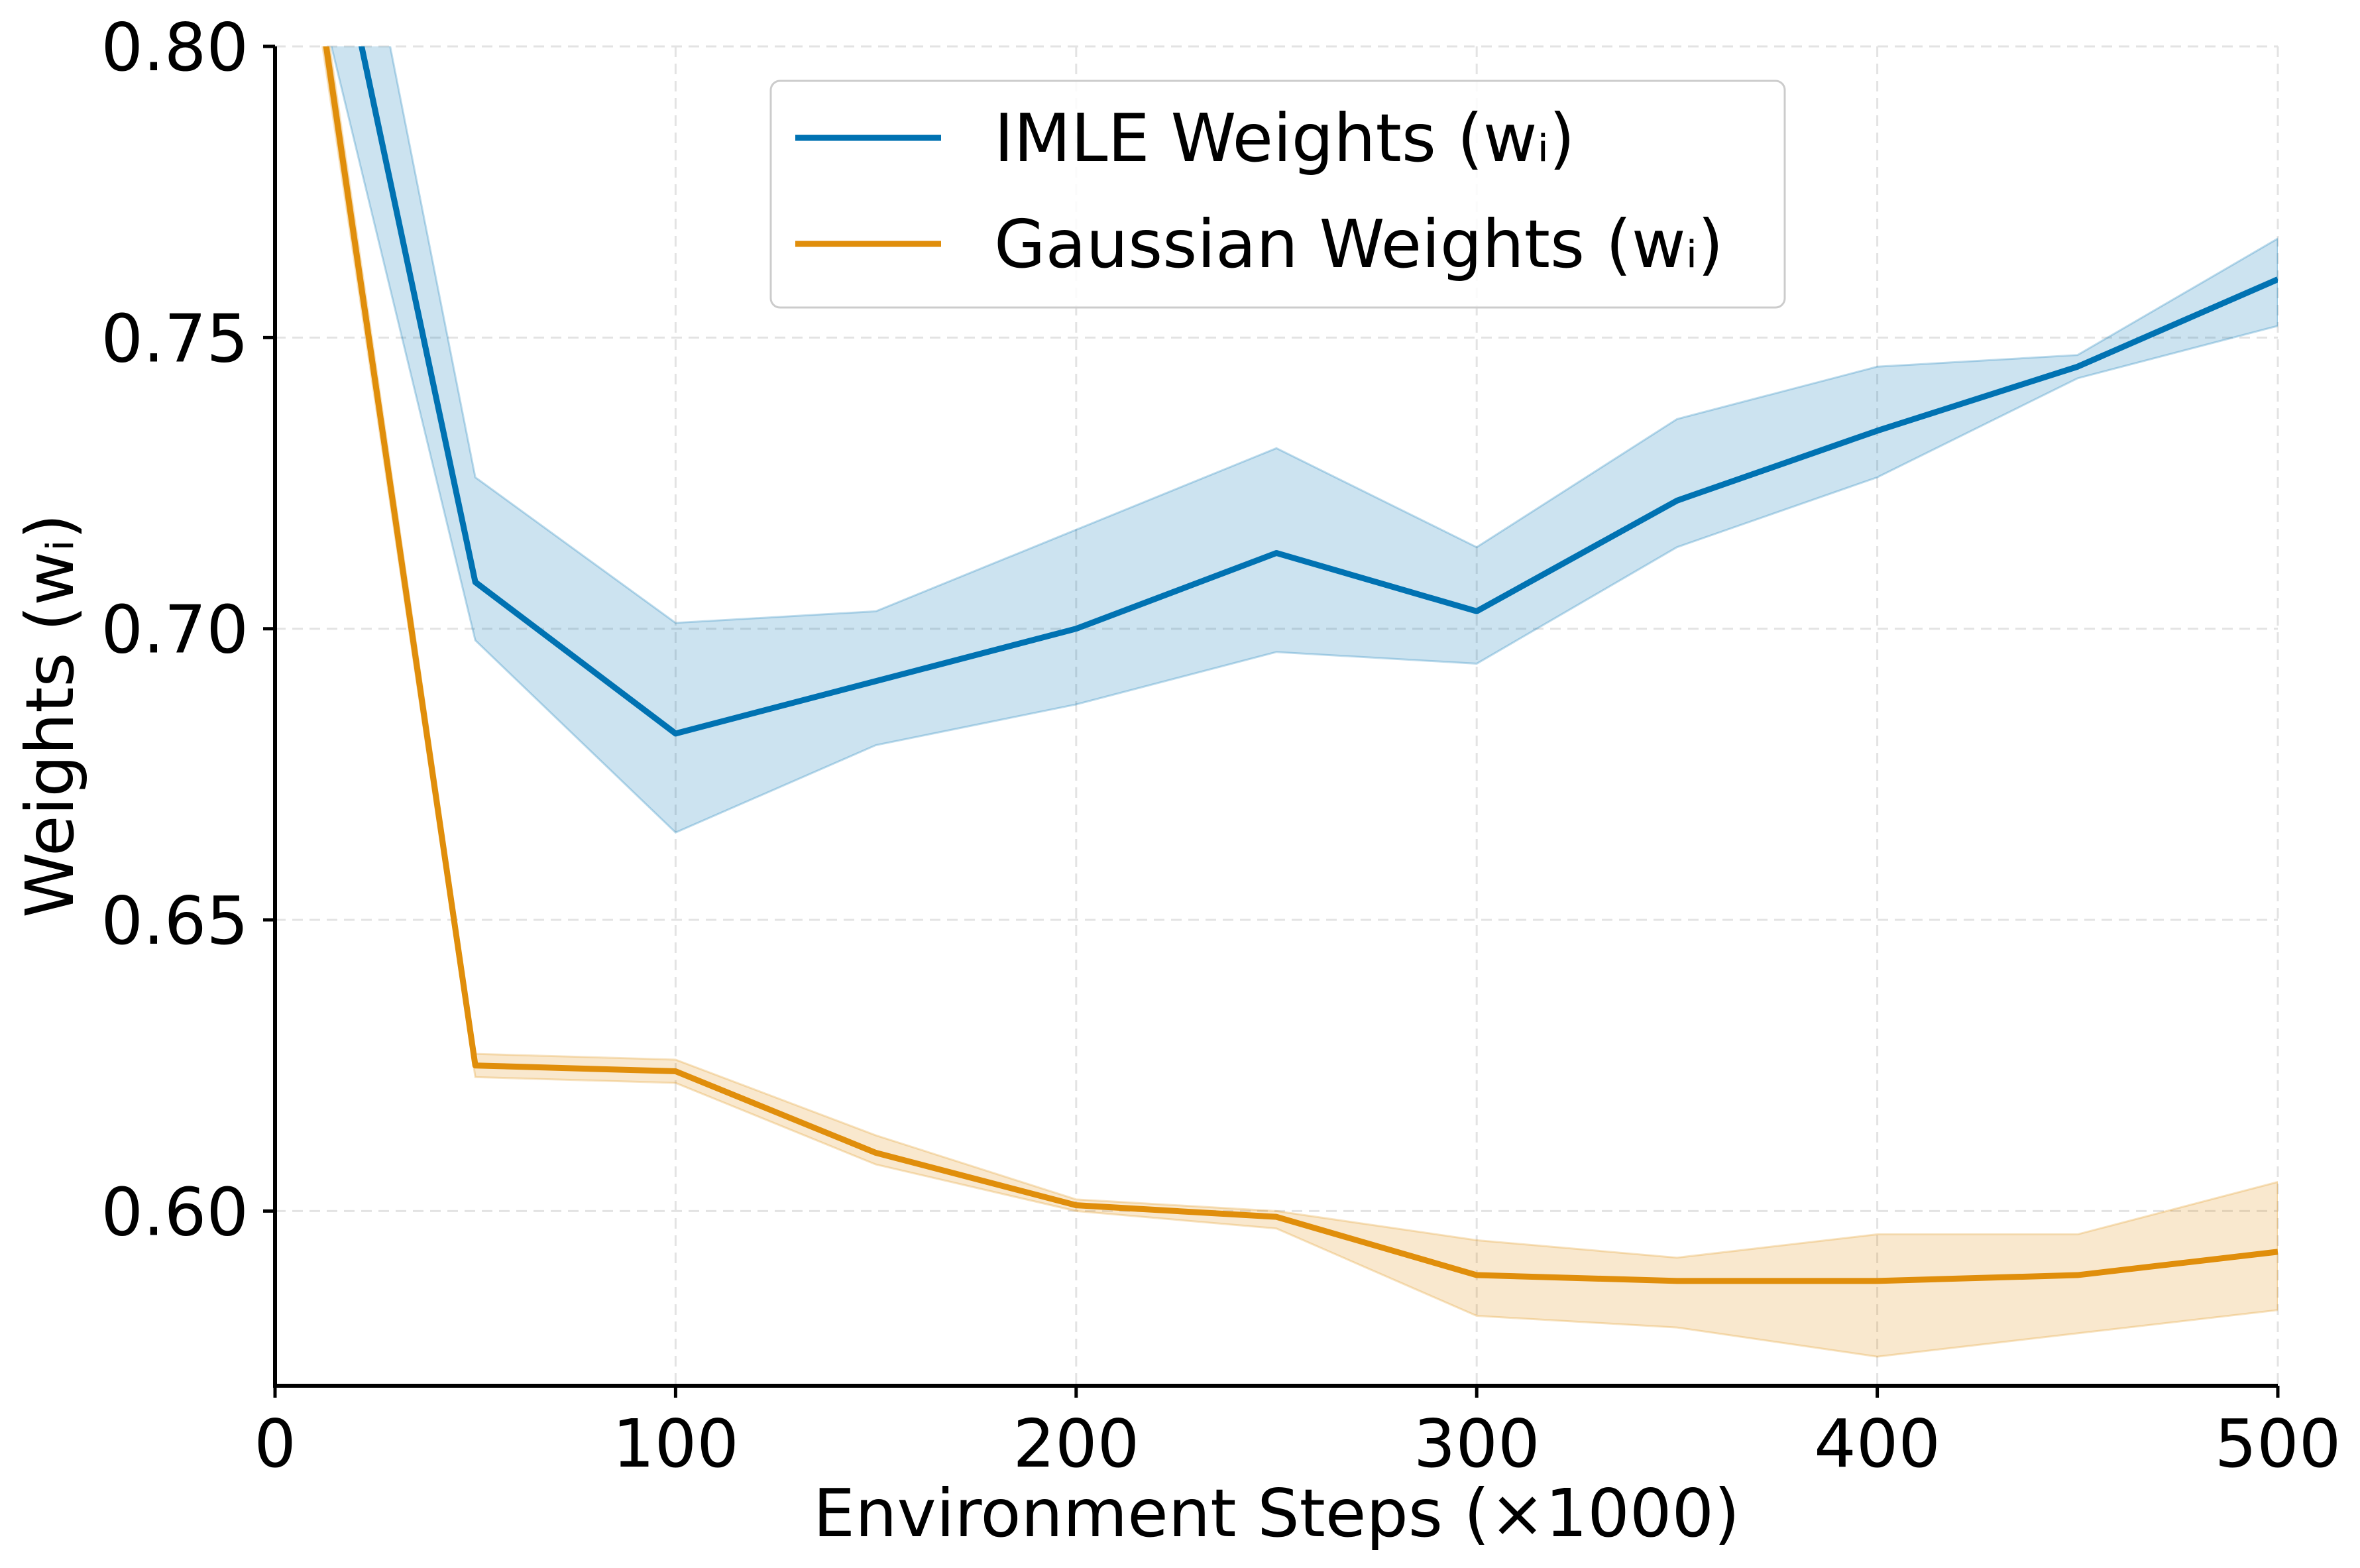  Describe the element at coordinates (175, 921) in the screenshot. I see `y-tick-label: 0.65` at that location.